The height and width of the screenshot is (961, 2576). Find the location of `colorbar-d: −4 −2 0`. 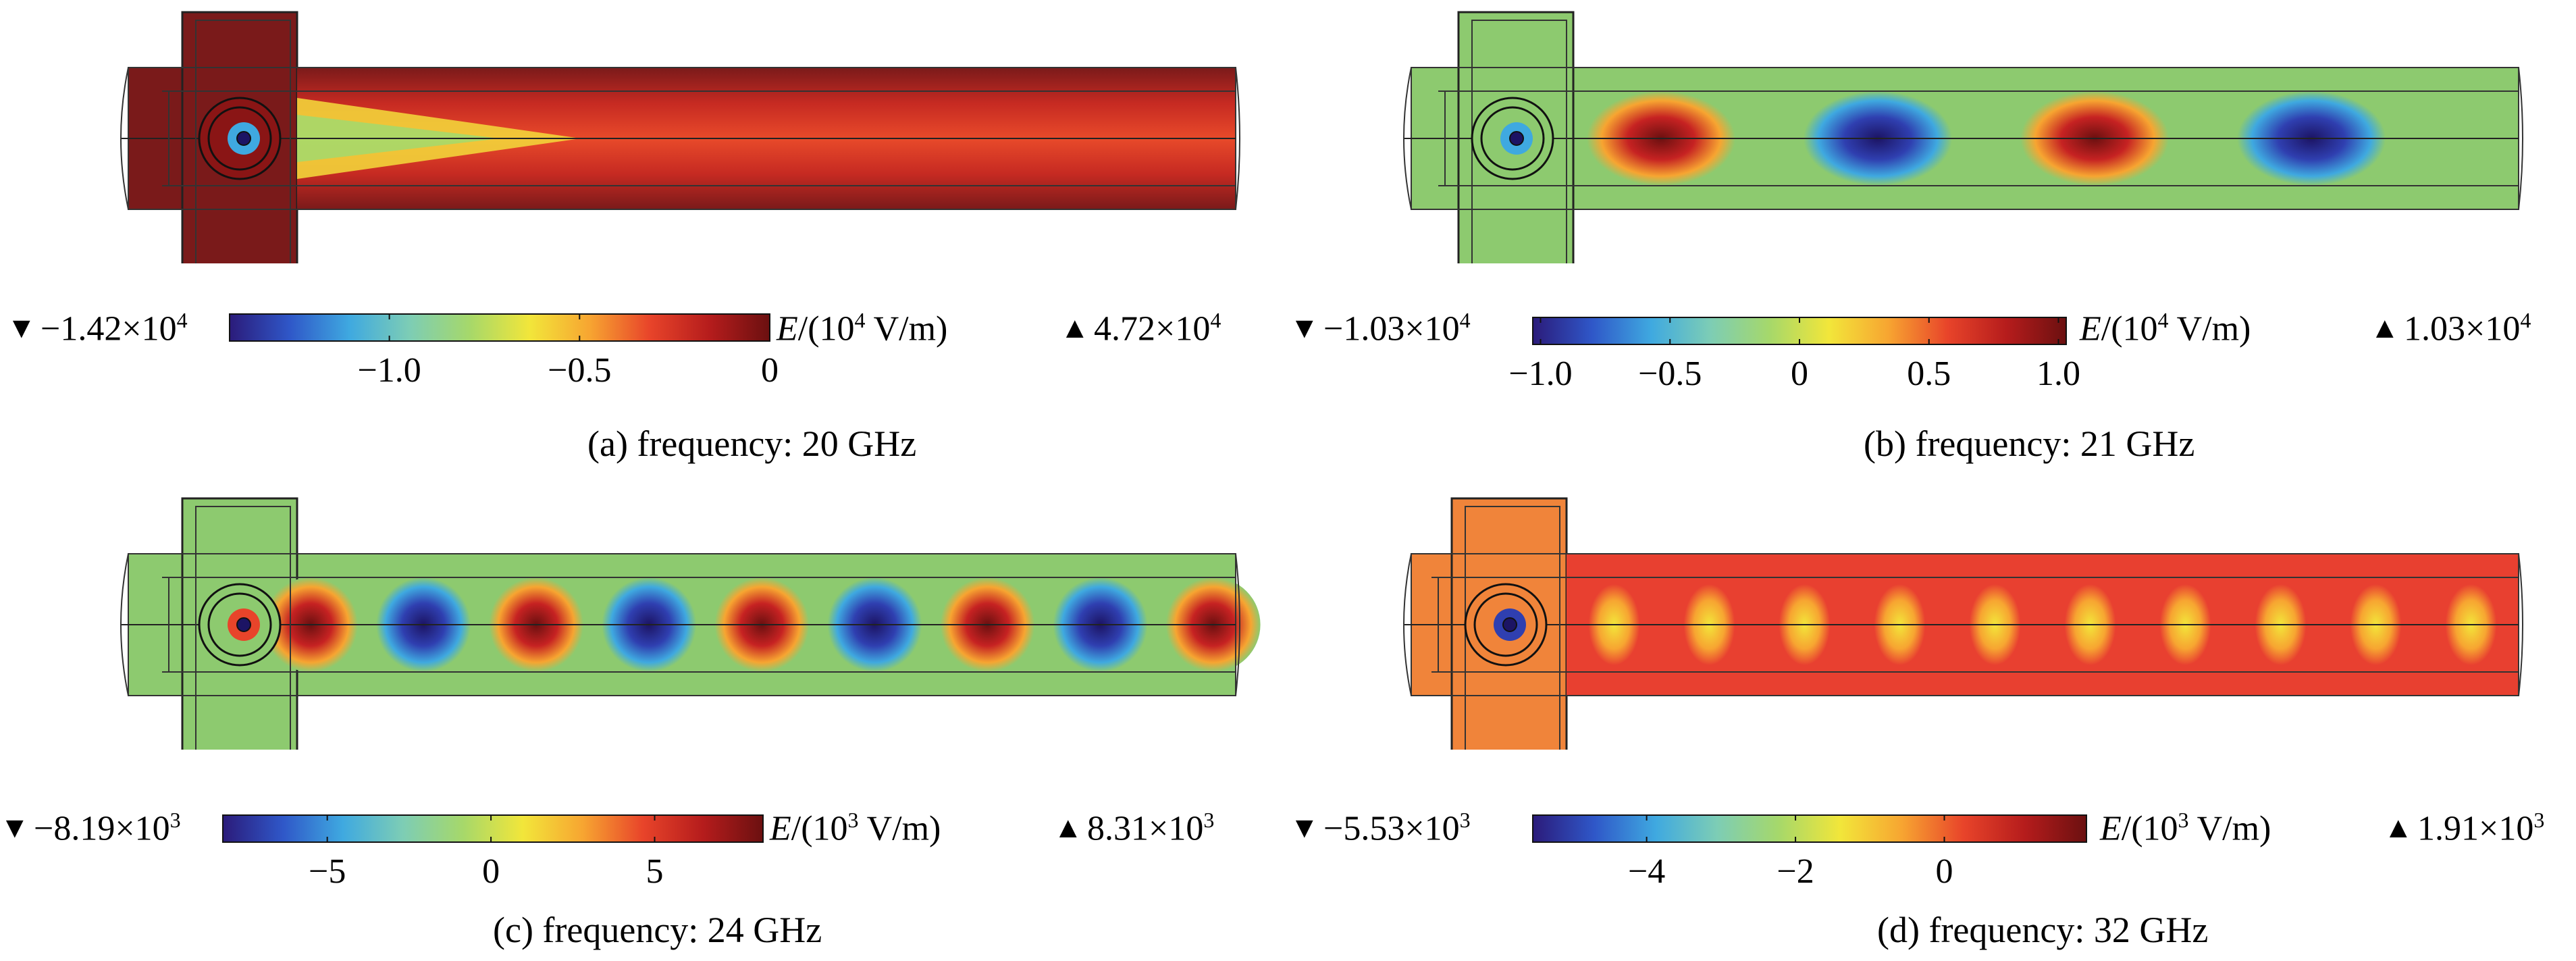

colorbar-d: −4 −2 0 is located at coordinates (1809, 852).